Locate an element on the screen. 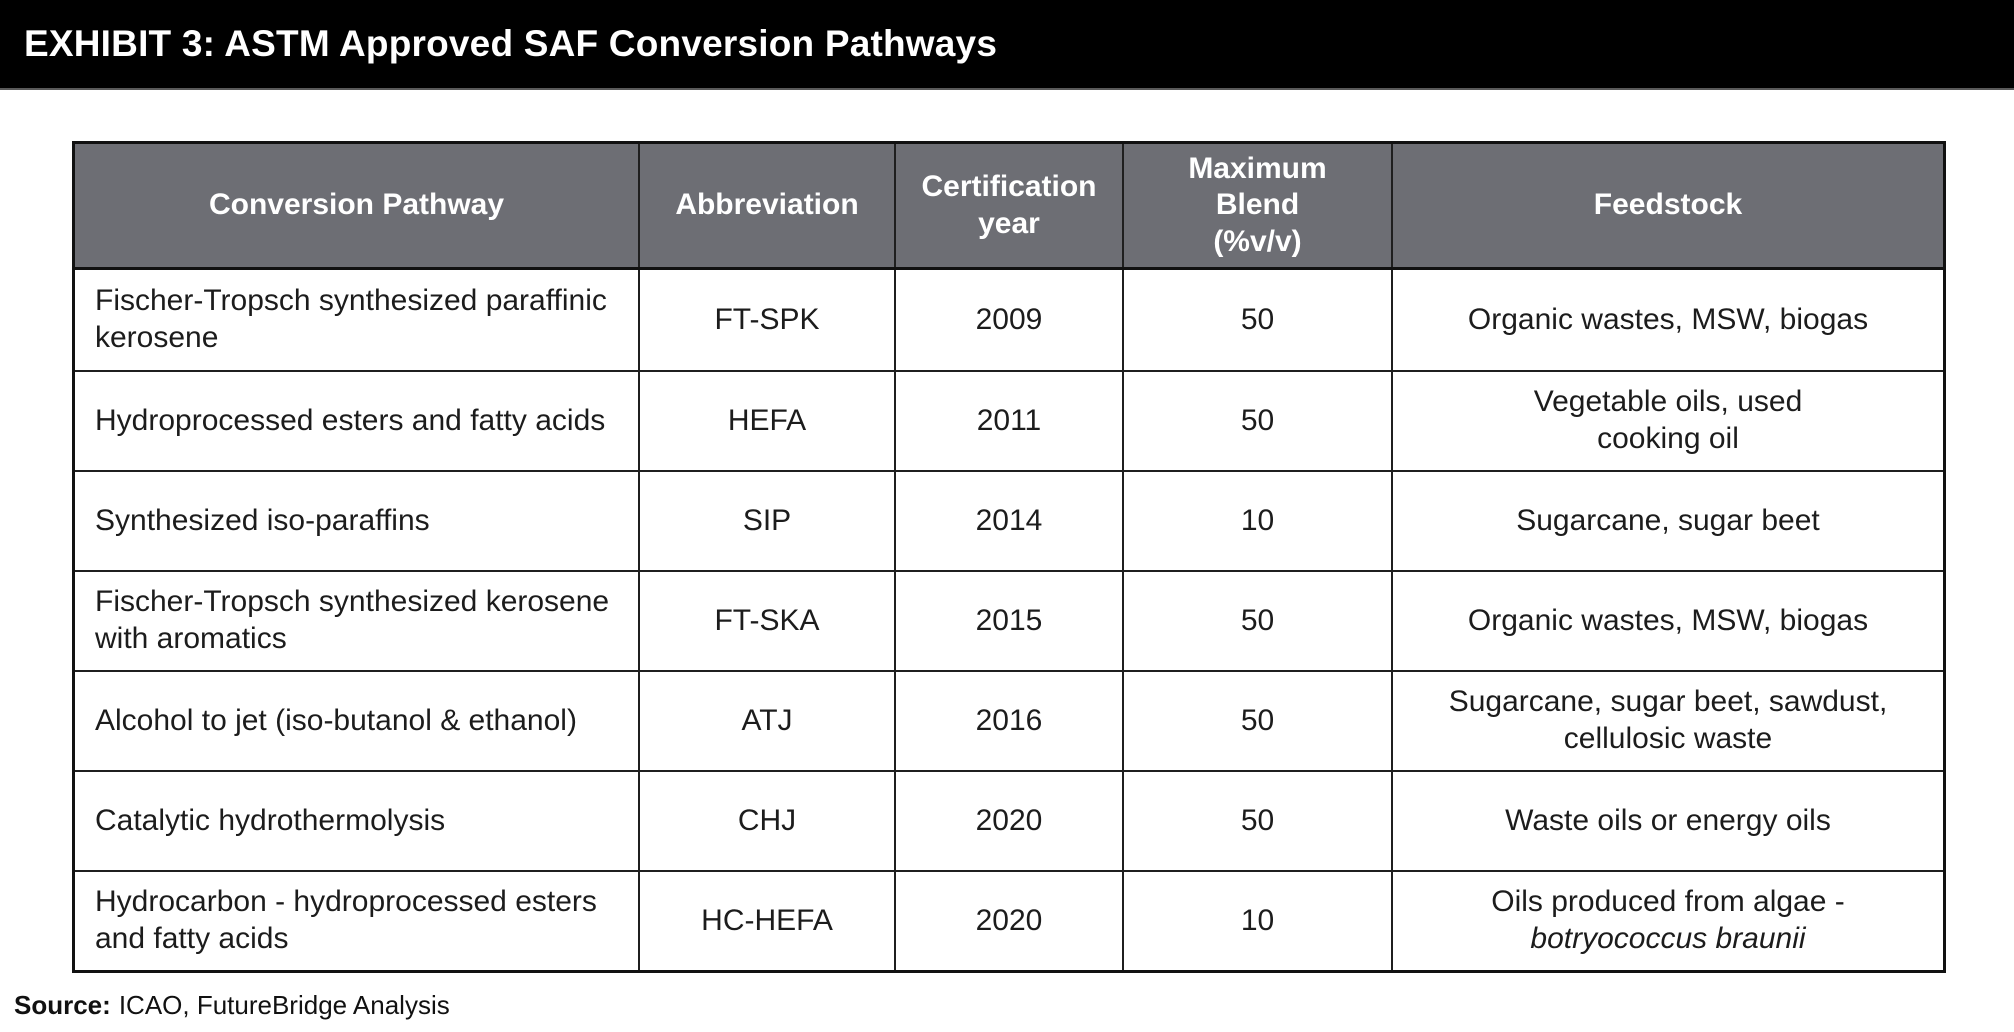  cell-certification-year: 2009 is located at coordinates (1010, 320).